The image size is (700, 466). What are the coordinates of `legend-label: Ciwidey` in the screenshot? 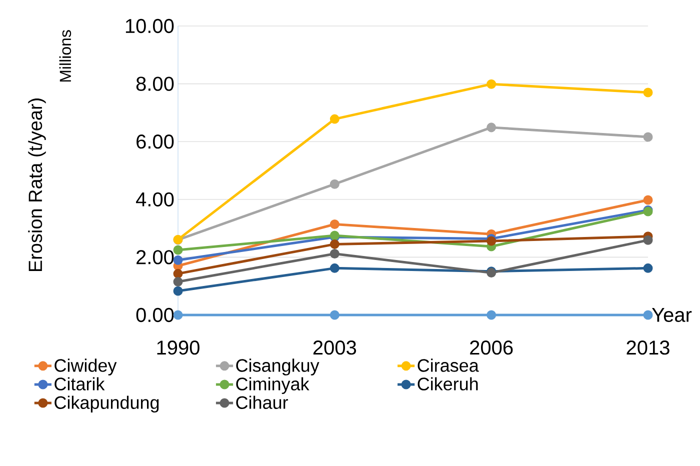 It's located at (85, 367).